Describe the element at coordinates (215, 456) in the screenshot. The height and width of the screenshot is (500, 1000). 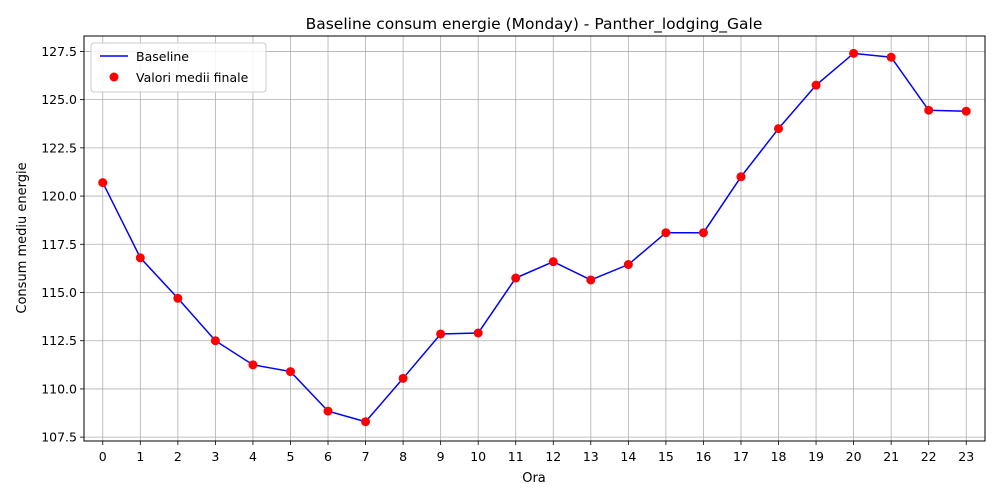
I see `x-tick-label: 3` at that location.